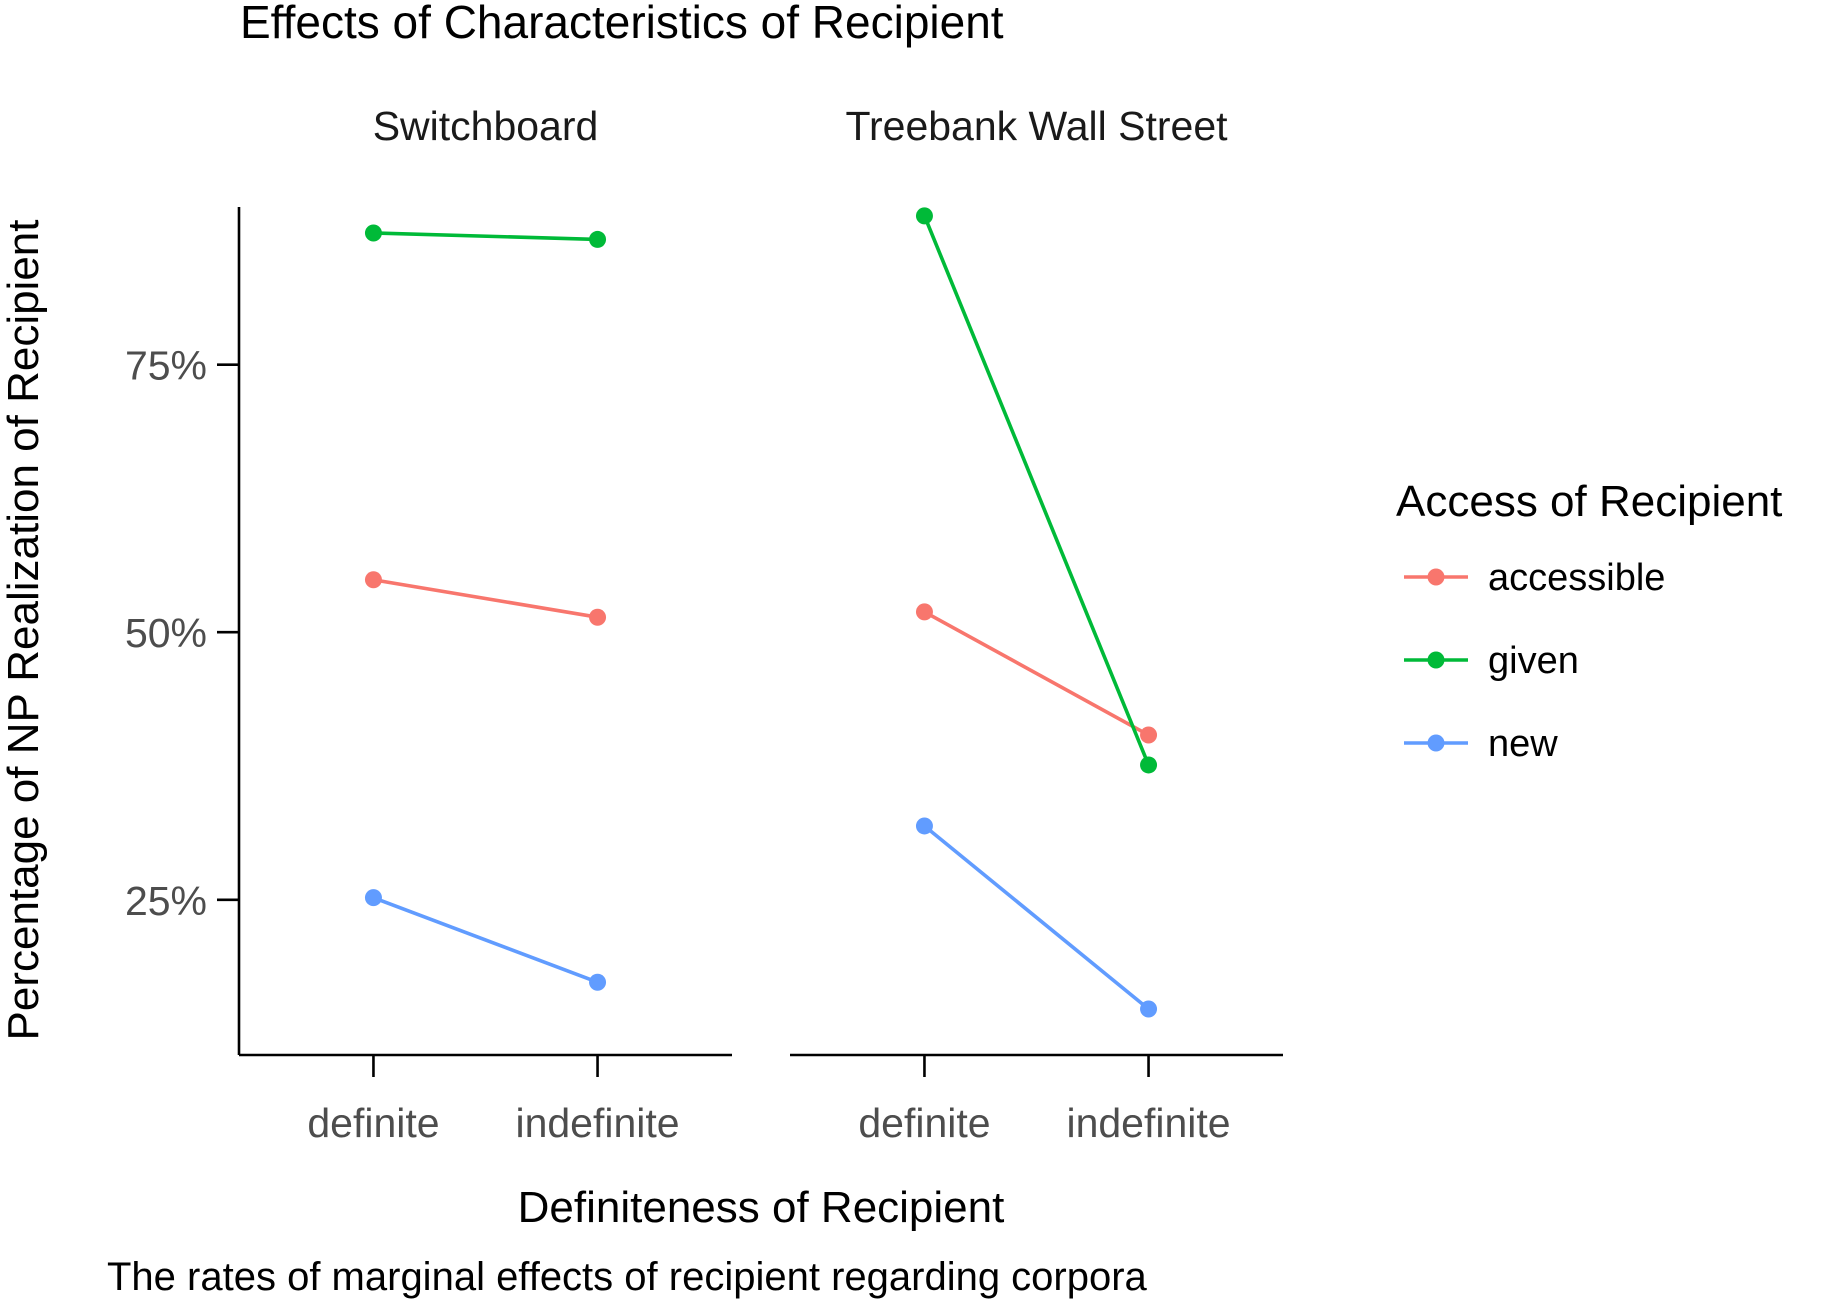 Image resolution: width=1835 pixels, height=1301 pixels. What do you see at coordinates (924, 1123) in the screenshot?
I see `x-tick-label-treebank-wall-street-definite: definite` at bounding box center [924, 1123].